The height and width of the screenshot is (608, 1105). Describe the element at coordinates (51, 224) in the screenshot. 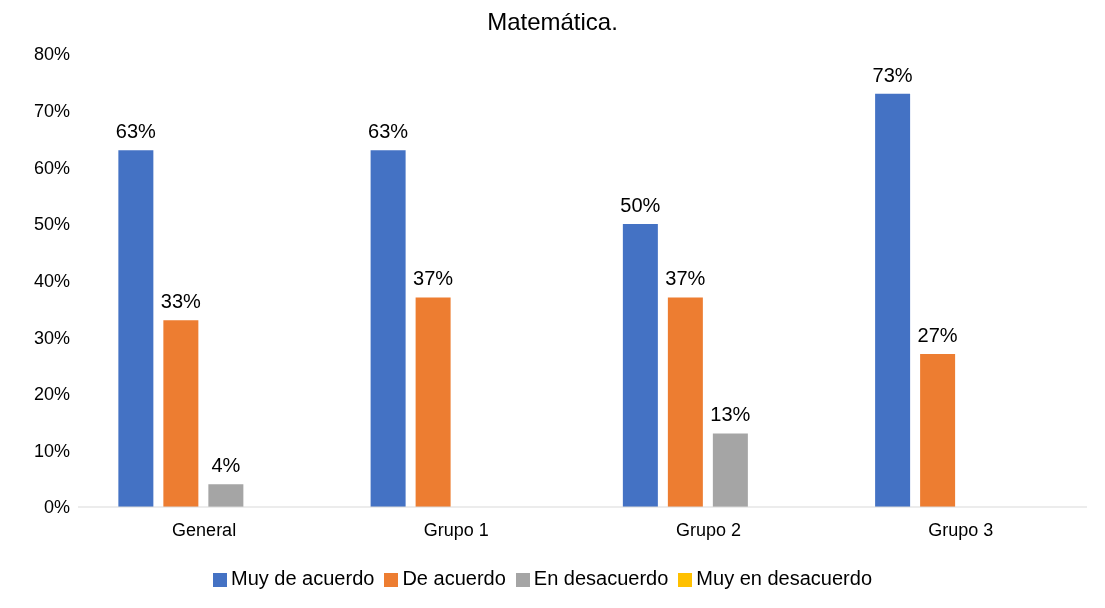

I see `y-tick-label: 50%` at that location.